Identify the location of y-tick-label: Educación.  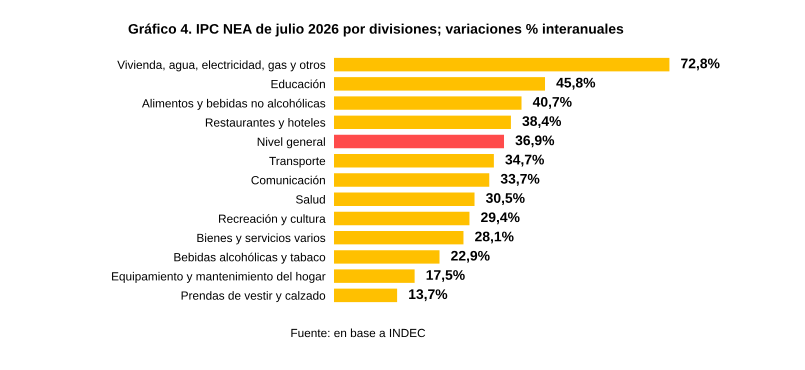
(298, 83).